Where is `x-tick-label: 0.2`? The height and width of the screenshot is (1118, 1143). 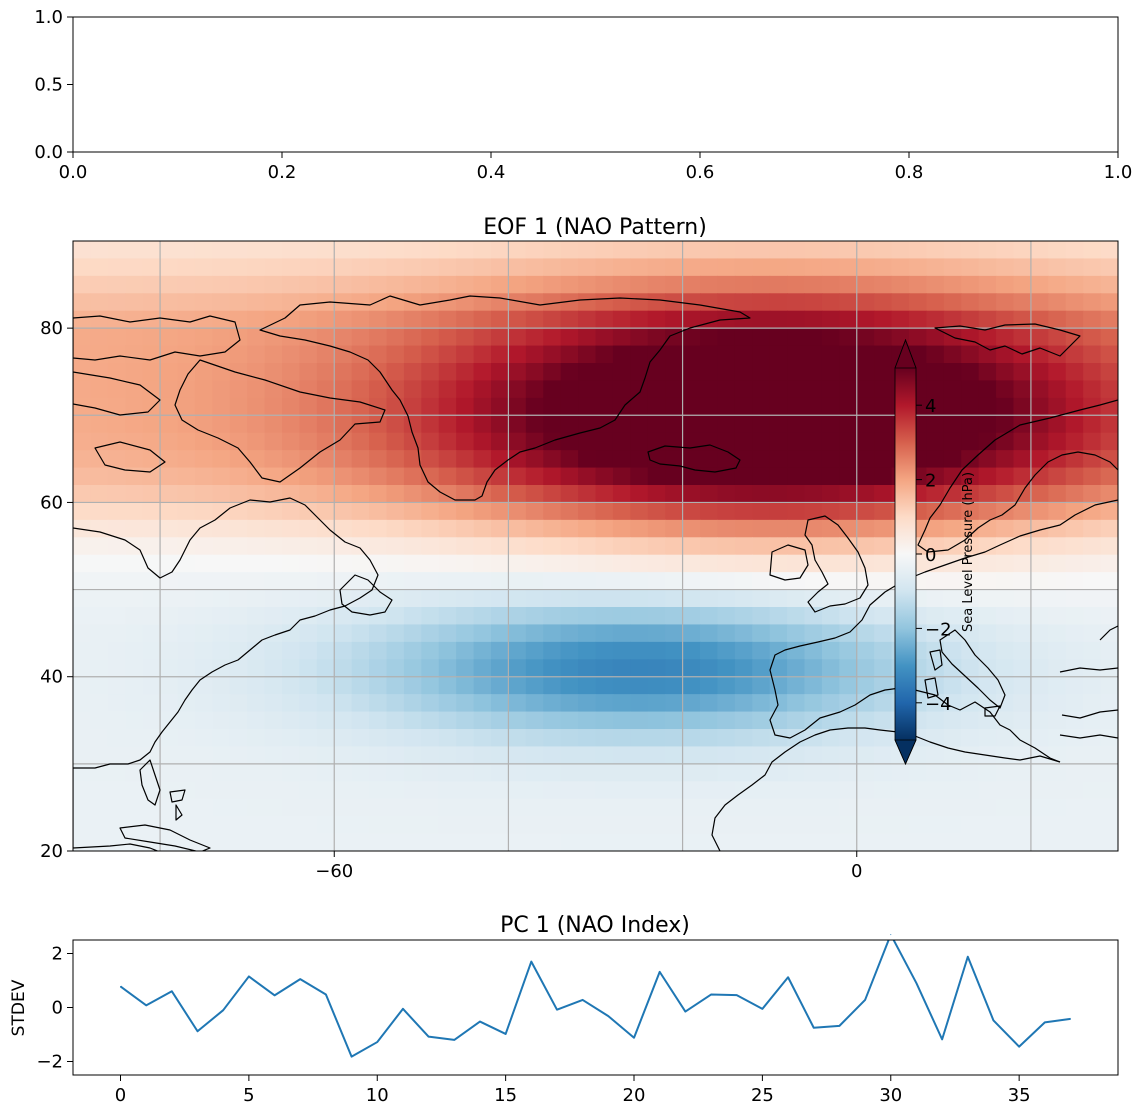 x-tick-label: 0.2 is located at coordinates (282, 172).